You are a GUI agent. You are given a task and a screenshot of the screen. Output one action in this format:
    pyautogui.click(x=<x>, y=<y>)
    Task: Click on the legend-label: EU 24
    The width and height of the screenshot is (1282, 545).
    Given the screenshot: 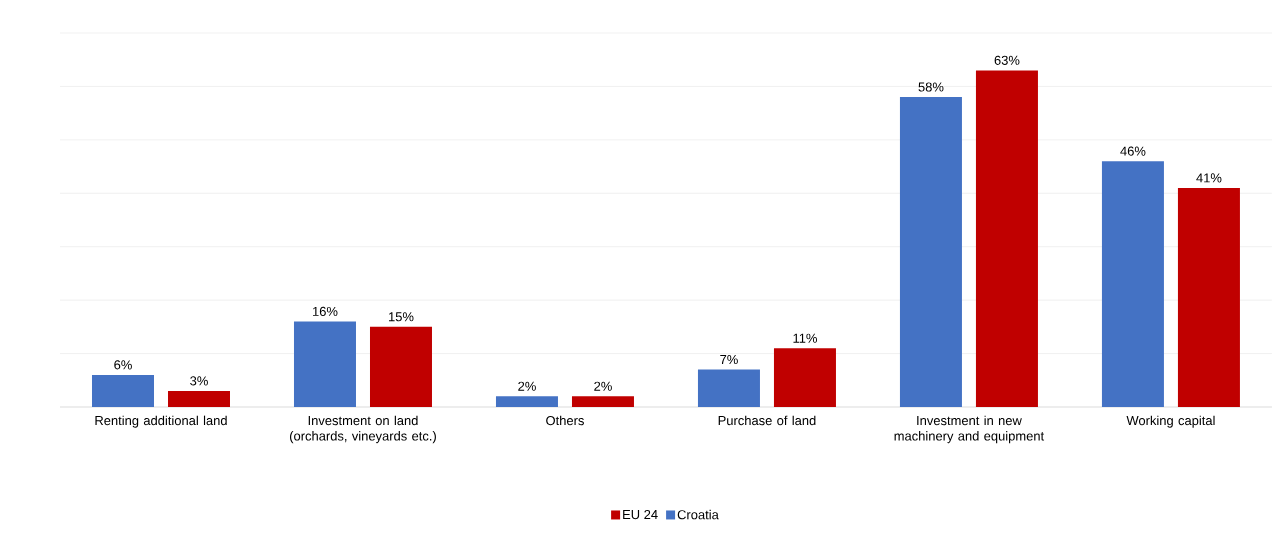 What is the action you would take?
    pyautogui.click(x=640, y=514)
    